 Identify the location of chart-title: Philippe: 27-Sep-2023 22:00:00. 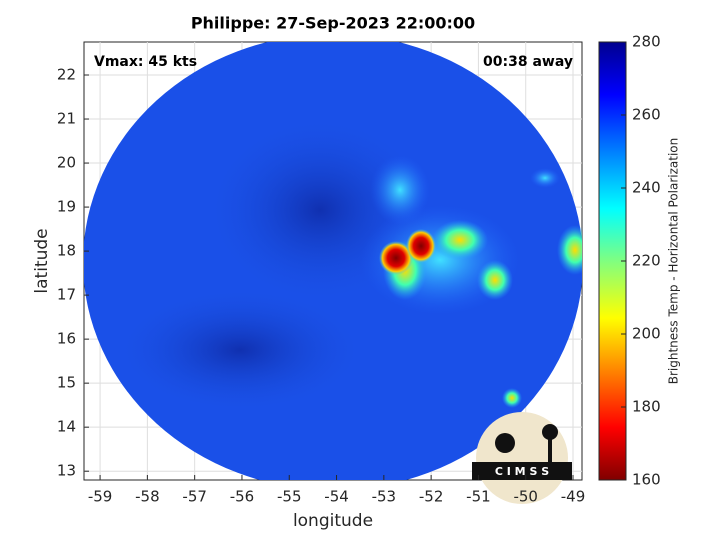
(333, 23).